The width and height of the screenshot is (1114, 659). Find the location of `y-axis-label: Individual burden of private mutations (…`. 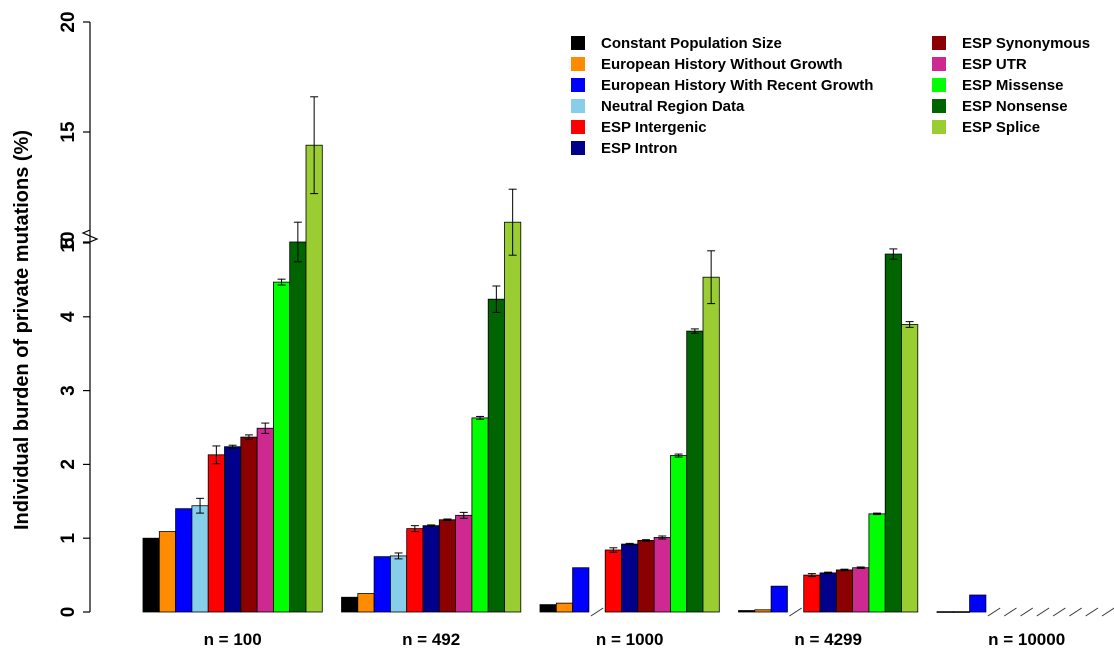

y-axis-label: Individual burden of private mutations (… is located at coordinates (22, 330).